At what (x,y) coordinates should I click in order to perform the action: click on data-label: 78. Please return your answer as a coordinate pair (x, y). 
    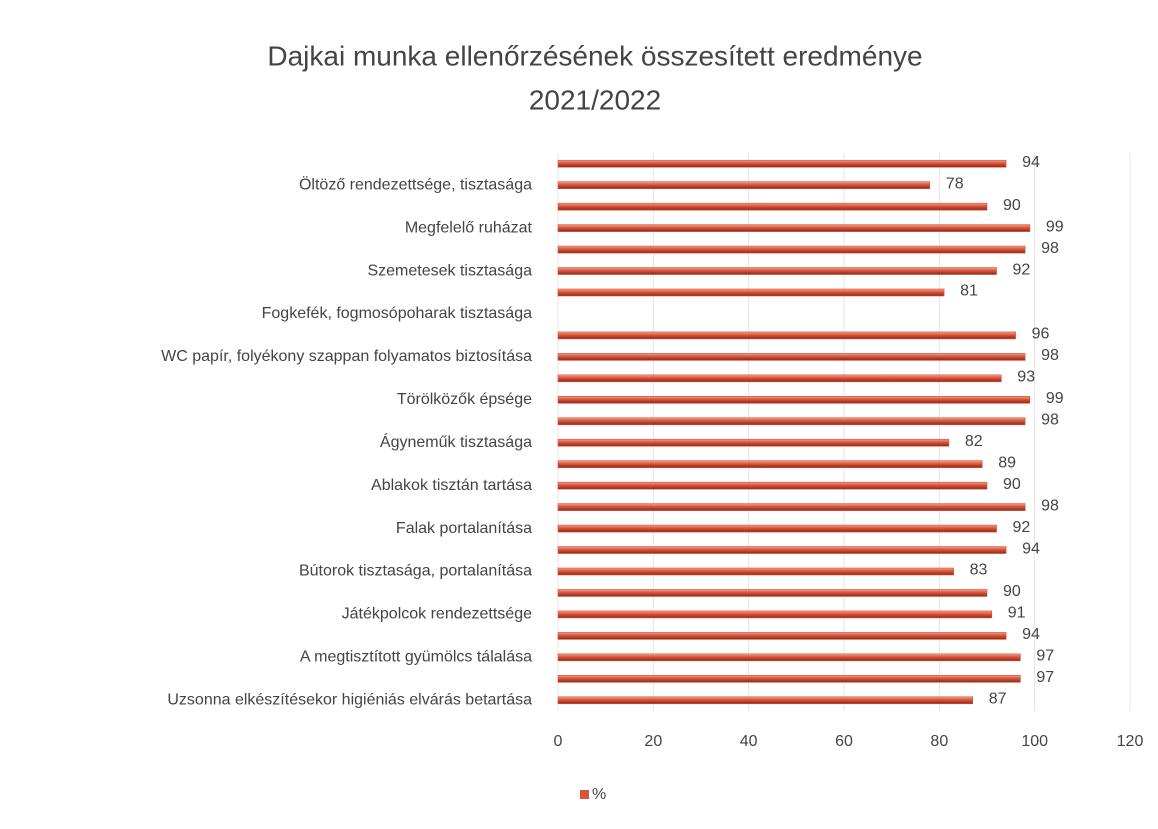
    Looking at the image, I should click on (955, 183).